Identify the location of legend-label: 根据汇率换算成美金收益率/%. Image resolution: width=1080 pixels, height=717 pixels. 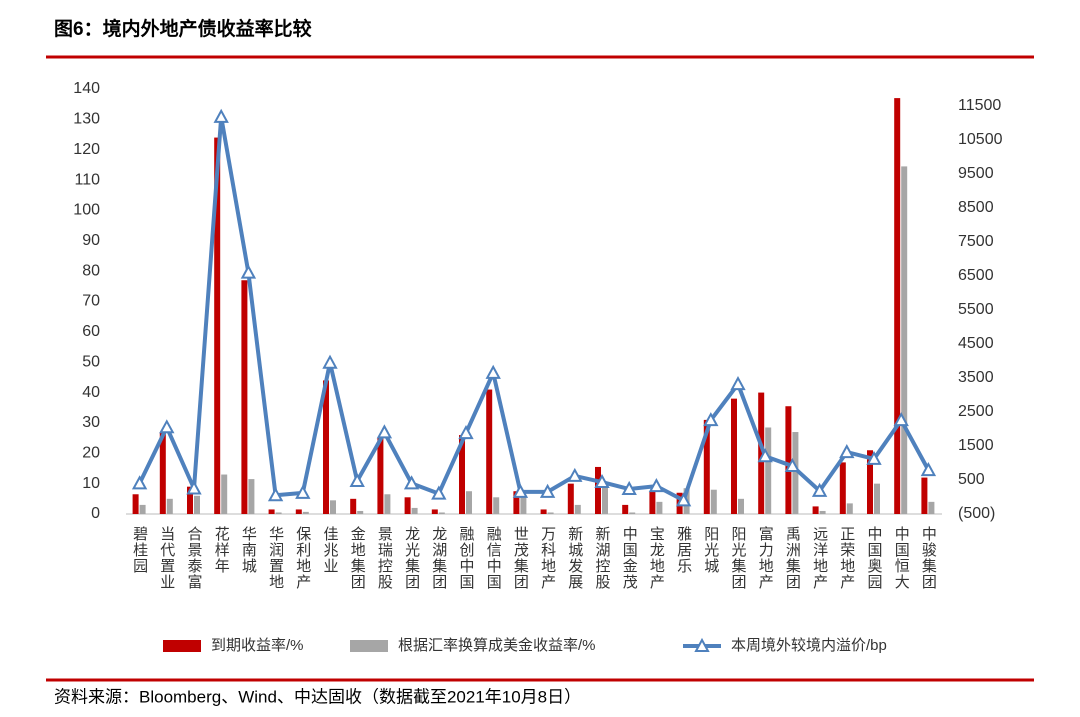
(497, 645).